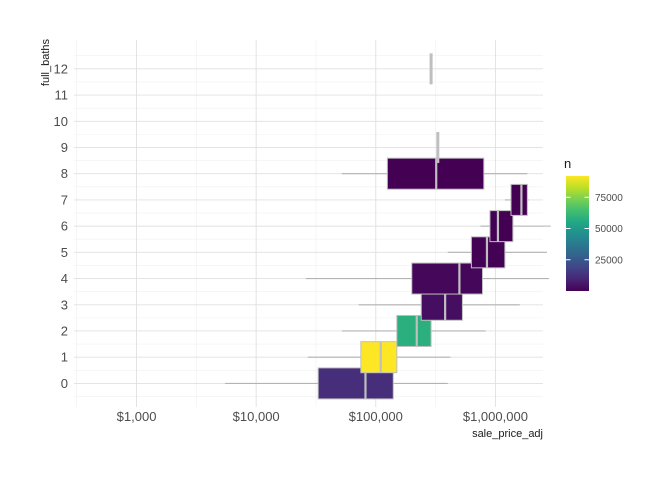 This screenshot has height=480, width=672. I want to click on y-tick-label: 1, so click(64, 357).